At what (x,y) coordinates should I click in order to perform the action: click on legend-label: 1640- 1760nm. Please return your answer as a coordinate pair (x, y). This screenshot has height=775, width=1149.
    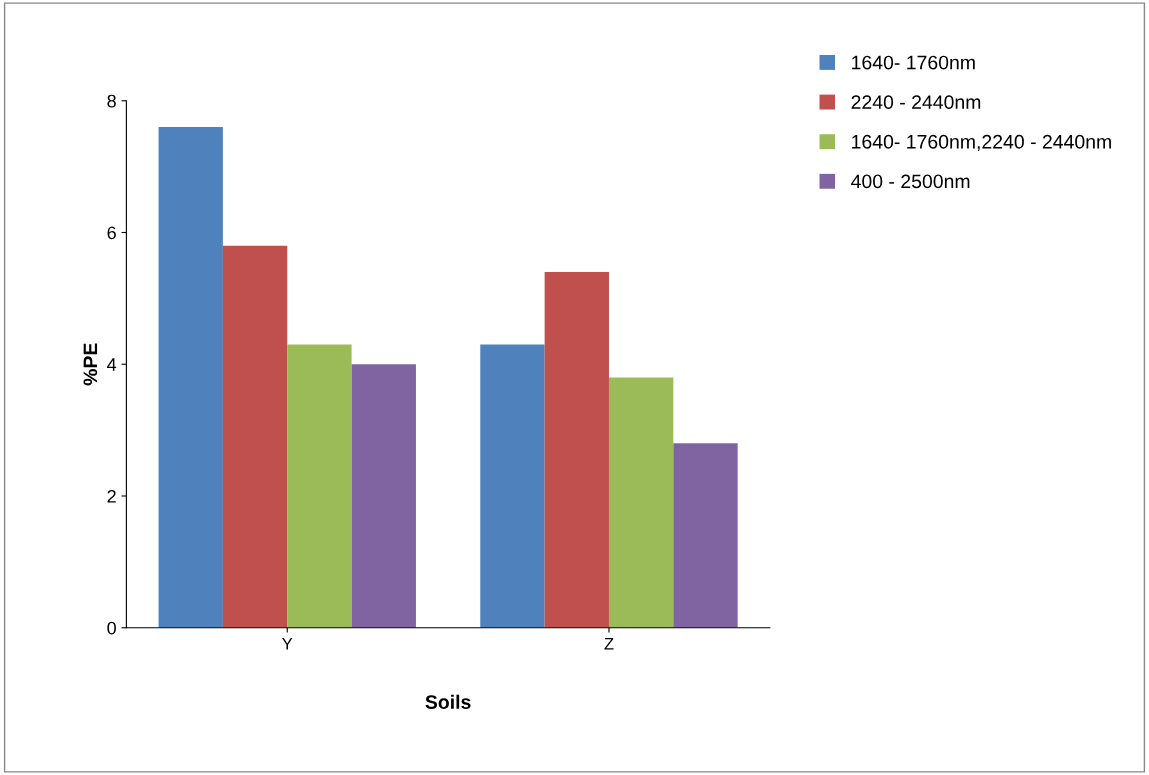
    Looking at the image, I should click on (913, 62).